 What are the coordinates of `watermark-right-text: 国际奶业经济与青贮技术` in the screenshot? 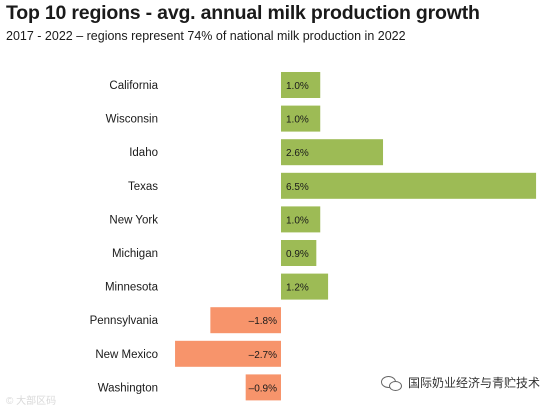 It's located at (473, 383).